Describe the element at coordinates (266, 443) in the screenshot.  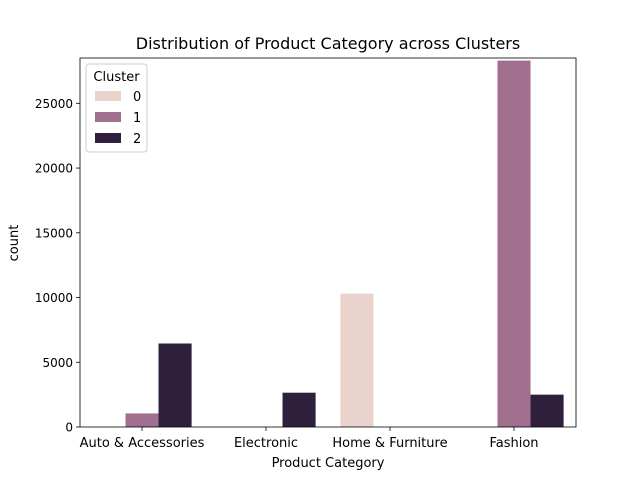
I see `x-tick-label: Electronic` at that location.